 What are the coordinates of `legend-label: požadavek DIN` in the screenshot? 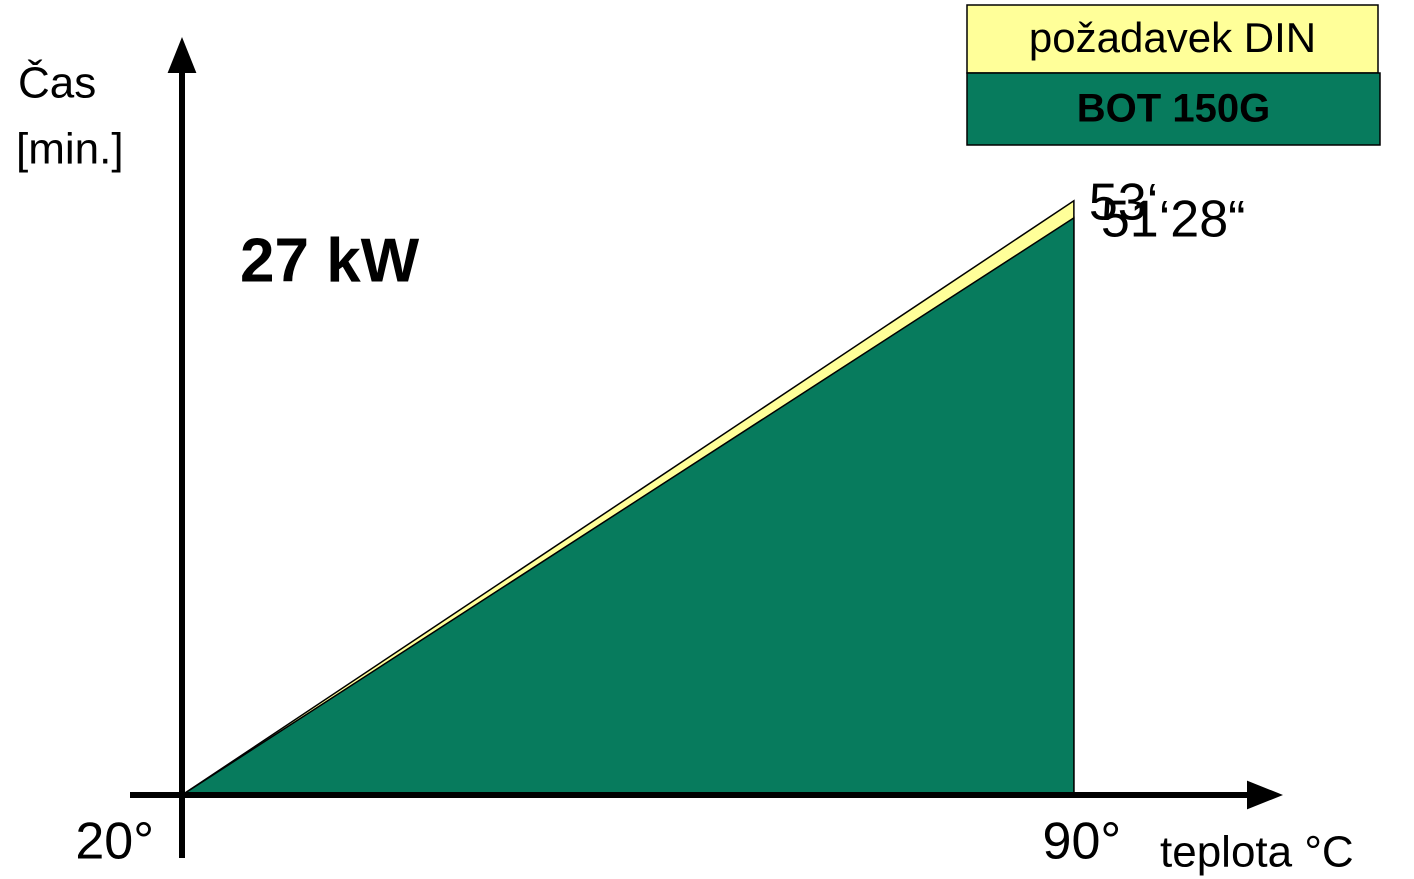 It's located at (1172, 37).